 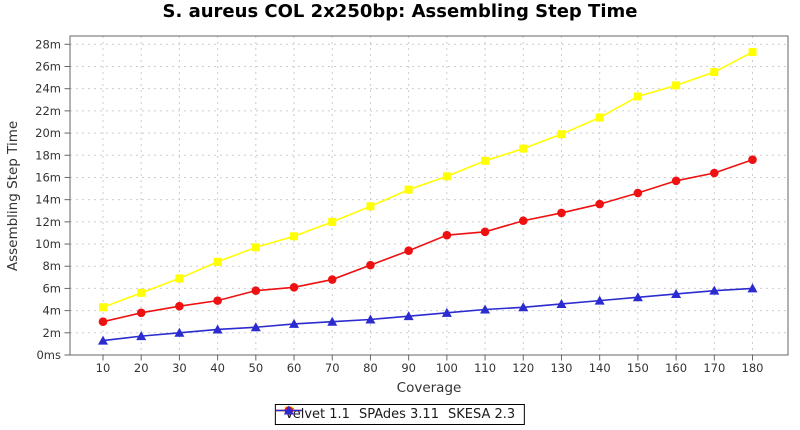 I want to click on svg-text: 130, so click(x=561, y=368).